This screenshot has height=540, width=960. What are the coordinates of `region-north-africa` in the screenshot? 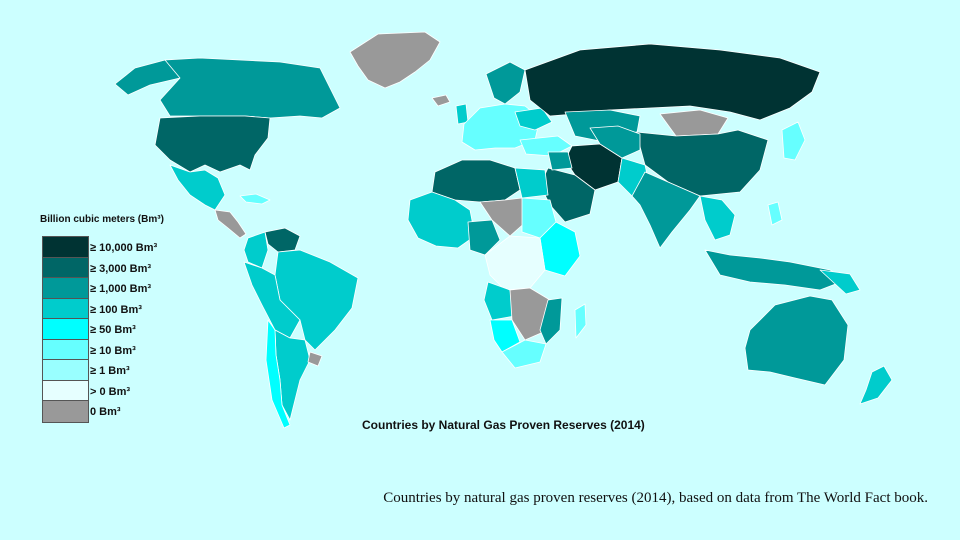 It's located at (476, 181).